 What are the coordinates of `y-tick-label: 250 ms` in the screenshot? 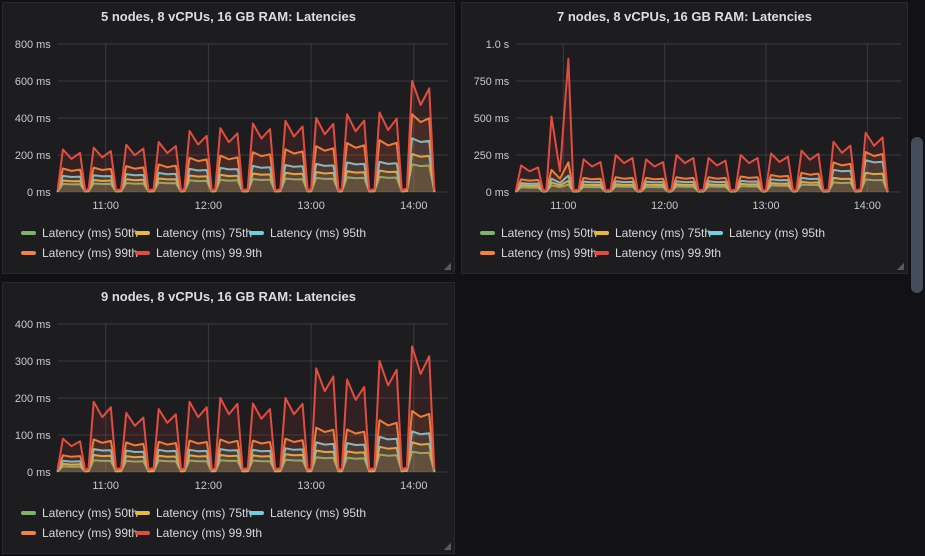 It's located at (492, 156).